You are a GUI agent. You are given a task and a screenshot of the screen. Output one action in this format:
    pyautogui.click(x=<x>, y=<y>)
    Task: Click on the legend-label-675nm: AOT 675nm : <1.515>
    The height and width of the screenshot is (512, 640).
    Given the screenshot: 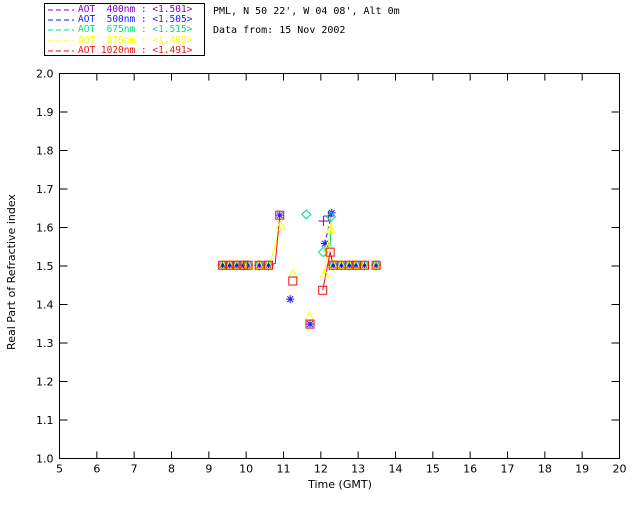 What is the action you would take?
    pyautogui.click(x=135, y=30)
    